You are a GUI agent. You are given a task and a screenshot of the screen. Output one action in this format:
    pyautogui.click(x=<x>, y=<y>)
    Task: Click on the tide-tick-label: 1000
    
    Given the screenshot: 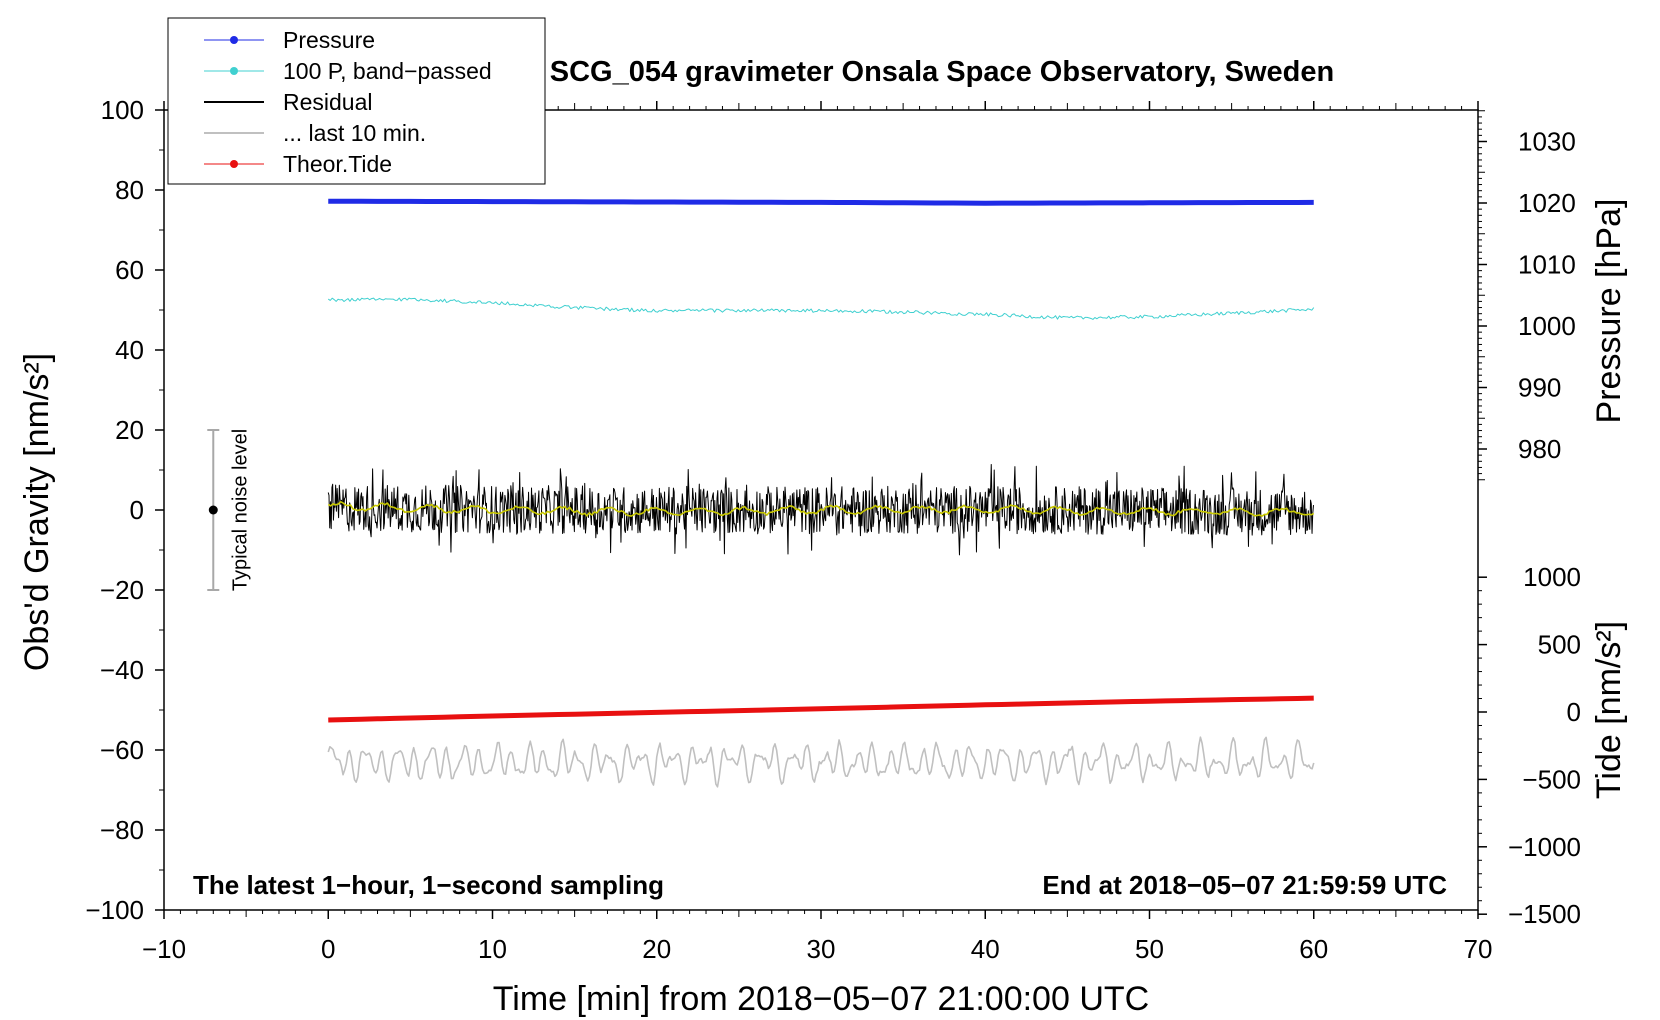 What is the action you would take?
    pyautogui.click(x=1552, y=577)
    